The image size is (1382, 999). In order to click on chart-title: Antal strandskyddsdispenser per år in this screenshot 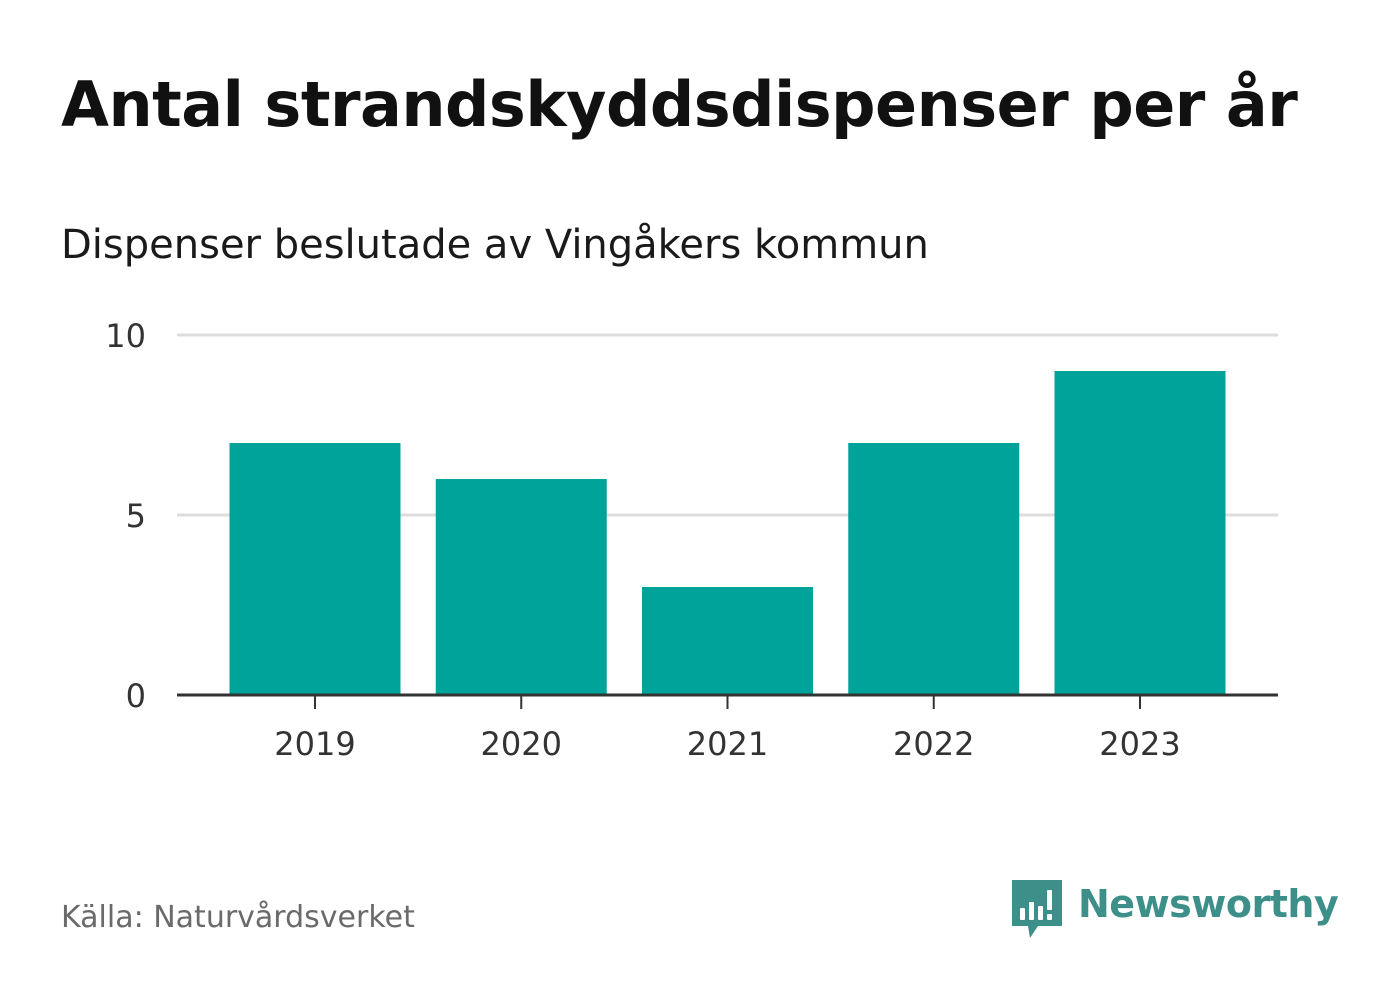, I will do `click(679, 104)`.